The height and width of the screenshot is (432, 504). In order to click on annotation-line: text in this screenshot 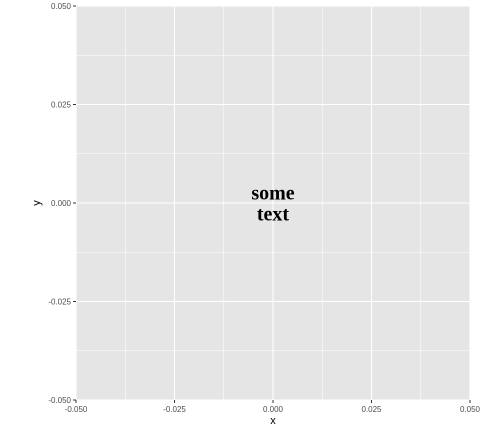, I will do `click(273, 215)`.